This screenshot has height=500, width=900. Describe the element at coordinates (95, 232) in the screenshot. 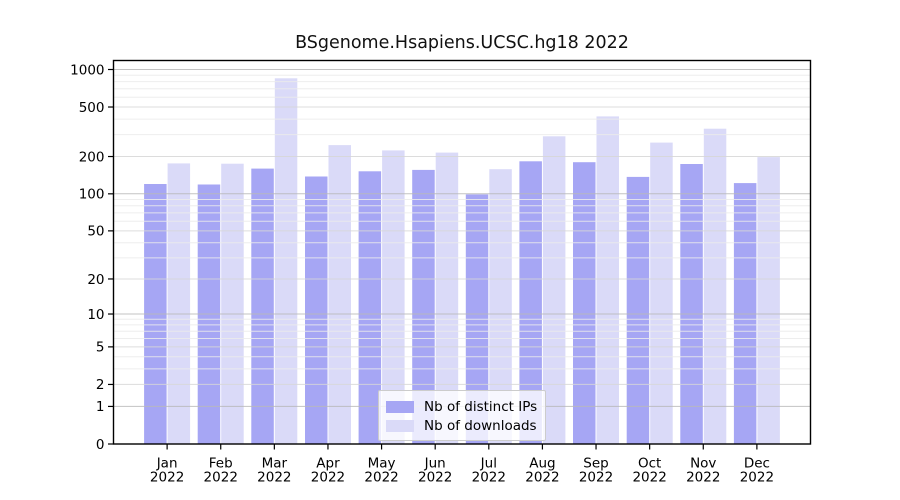

I see `y-tick-label: 50` at that location.